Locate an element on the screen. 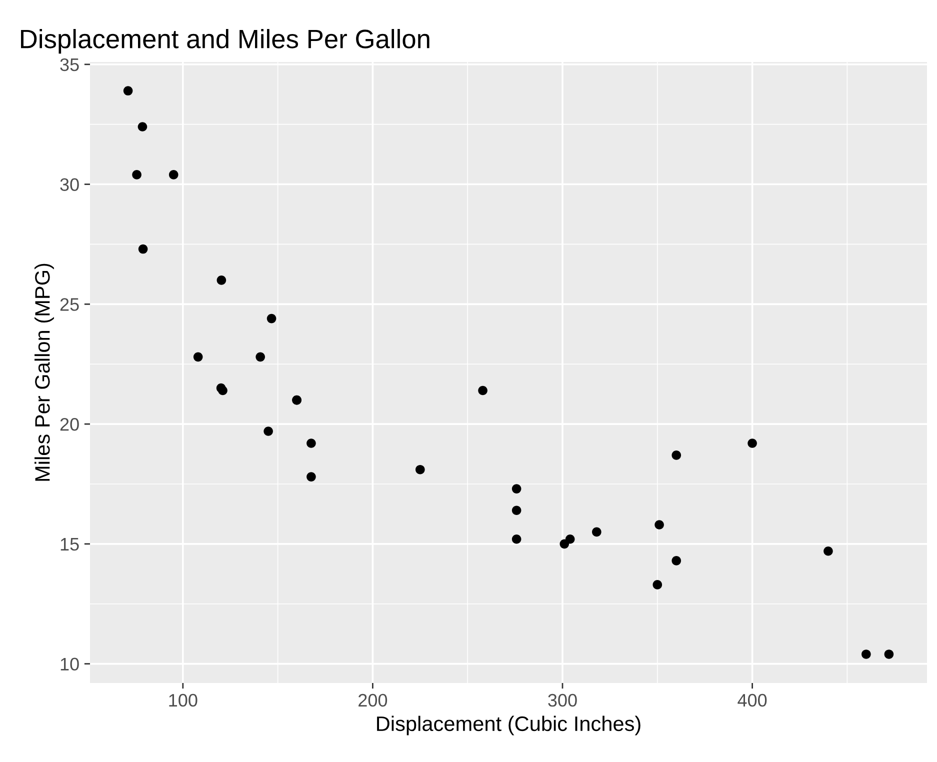 The width and height of the screenshot is (937, 762). y-tick-label: 30 is located at coordinates (69, 184).